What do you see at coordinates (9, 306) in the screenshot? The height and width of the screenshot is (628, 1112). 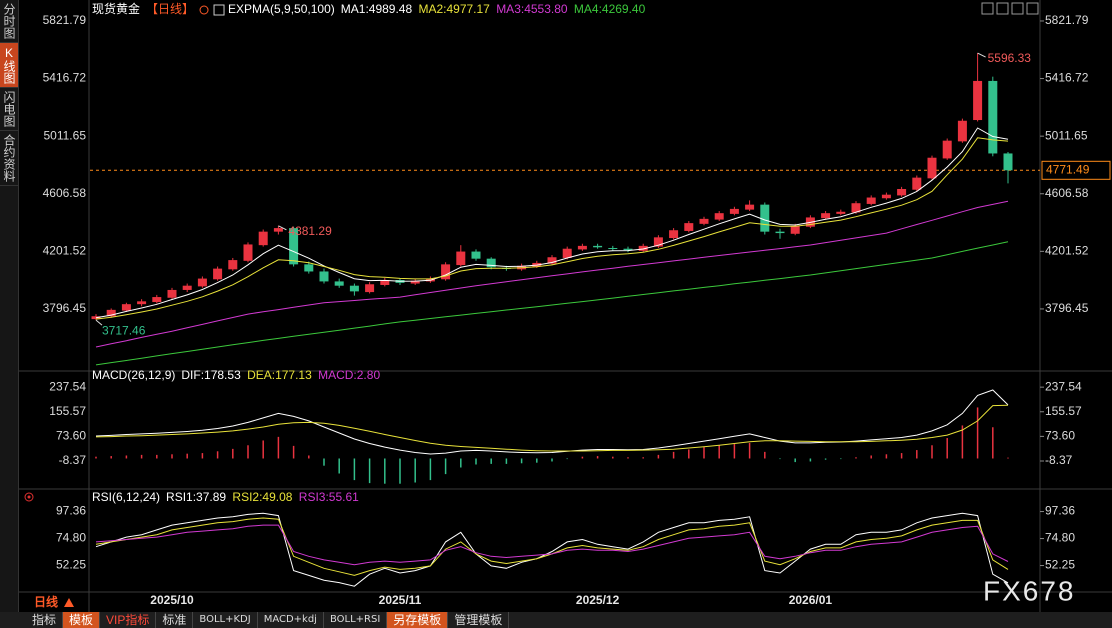 I see `side-tabs: 分时图 K线图 闪电图 合约资料` at bounding box center [9, 306].